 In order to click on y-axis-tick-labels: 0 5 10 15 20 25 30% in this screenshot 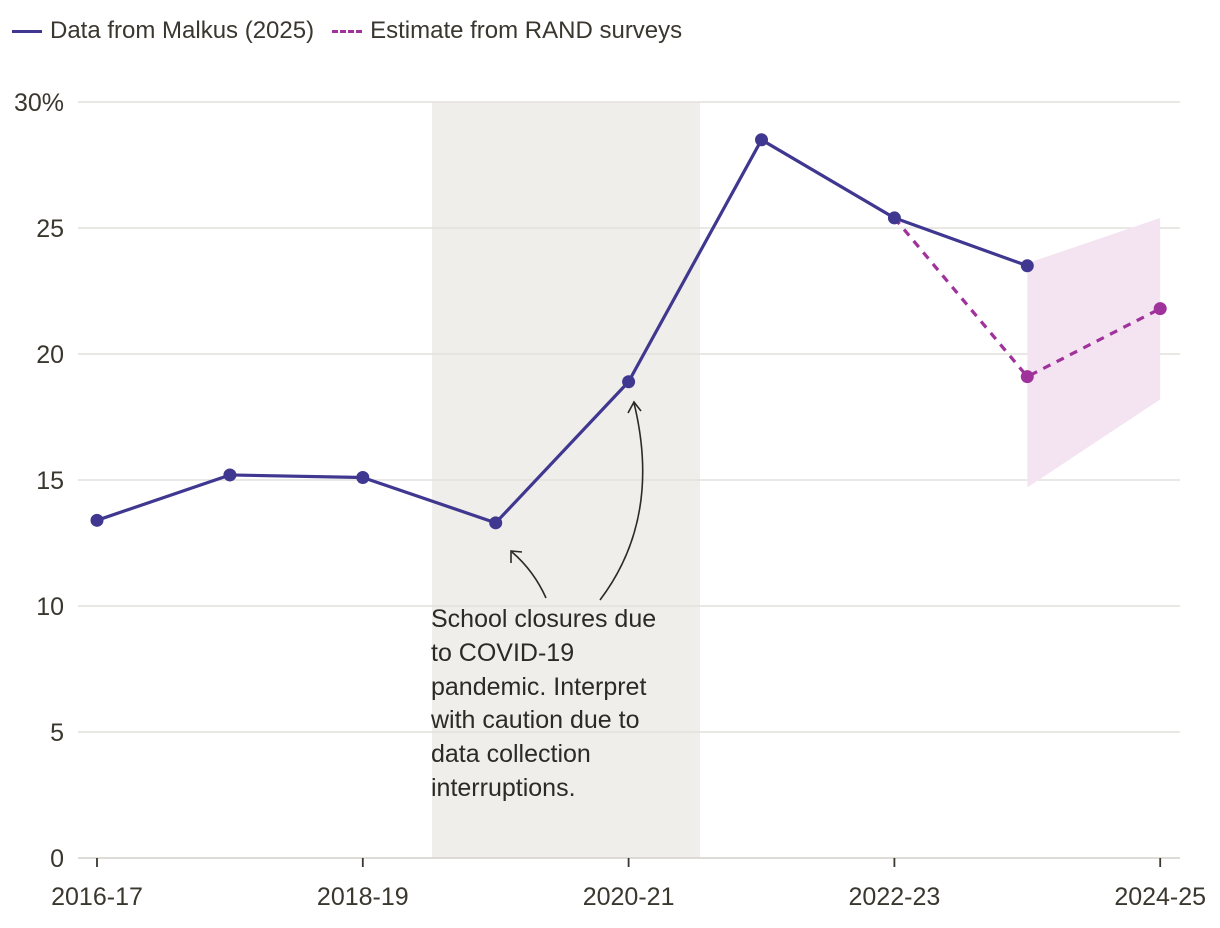, I will do `click(39, 481)`.